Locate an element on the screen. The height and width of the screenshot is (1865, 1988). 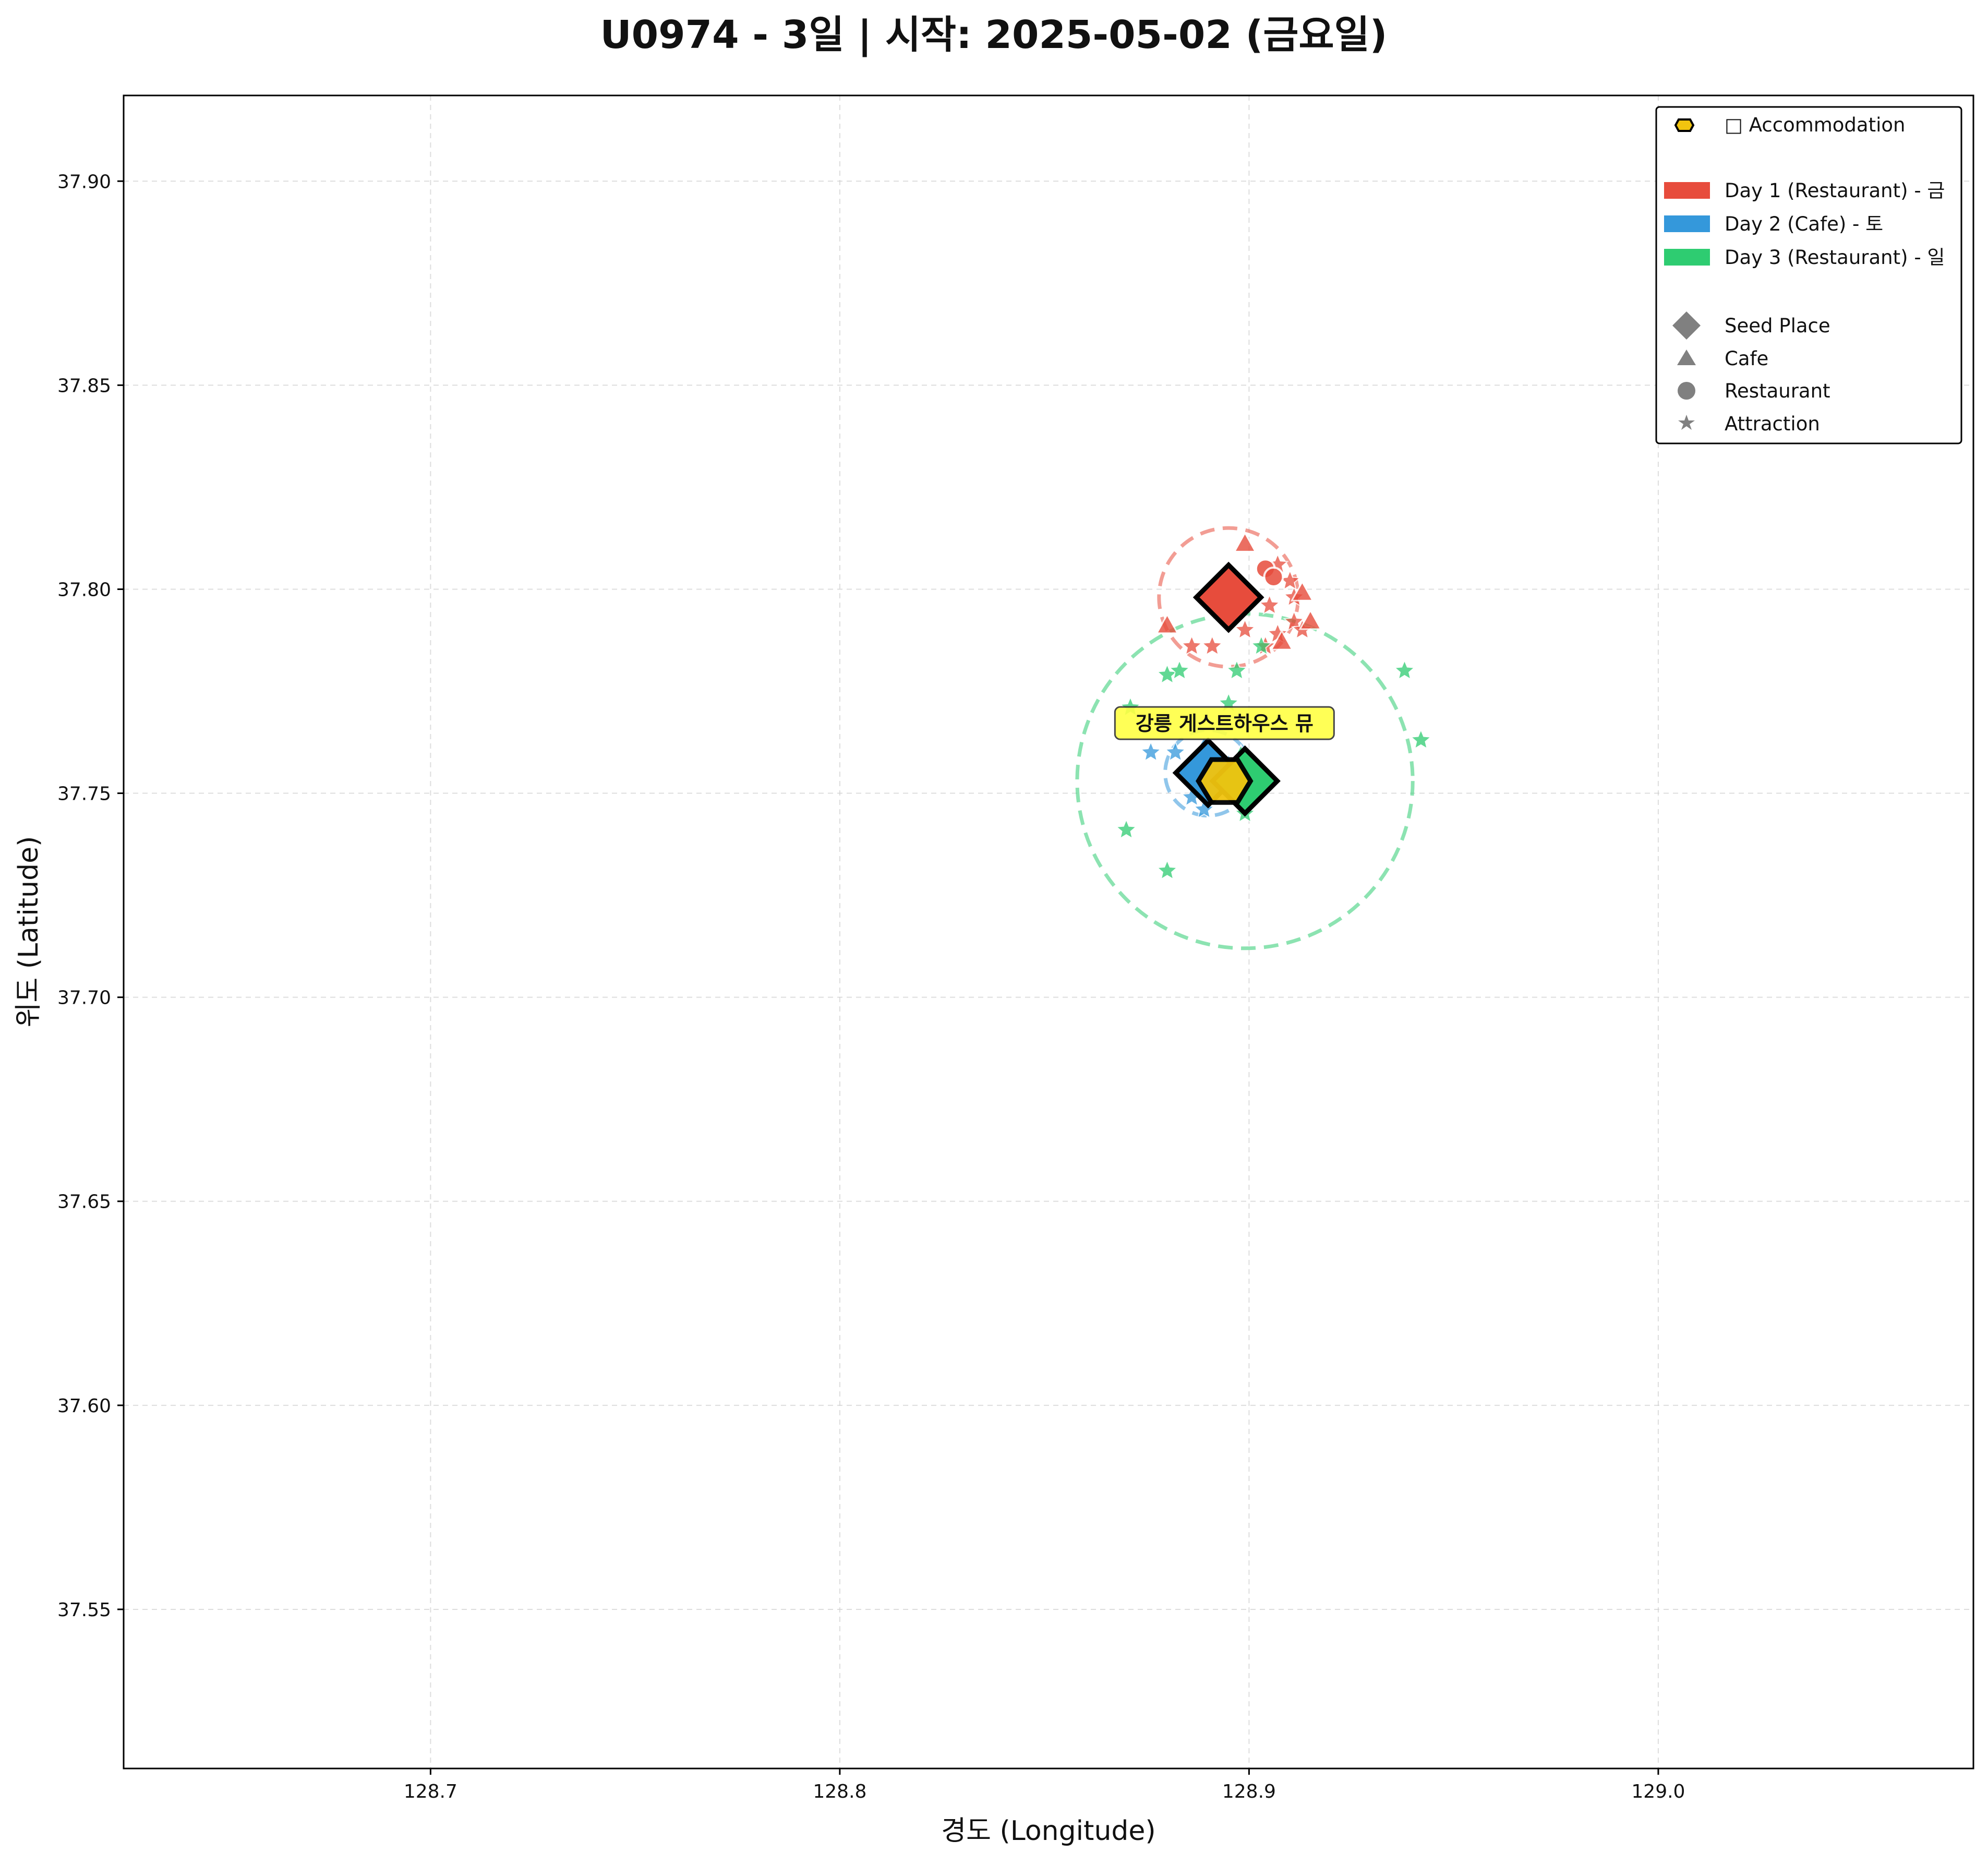
legend-attraction-label: Attraction is located at coordinates (1772, 424).